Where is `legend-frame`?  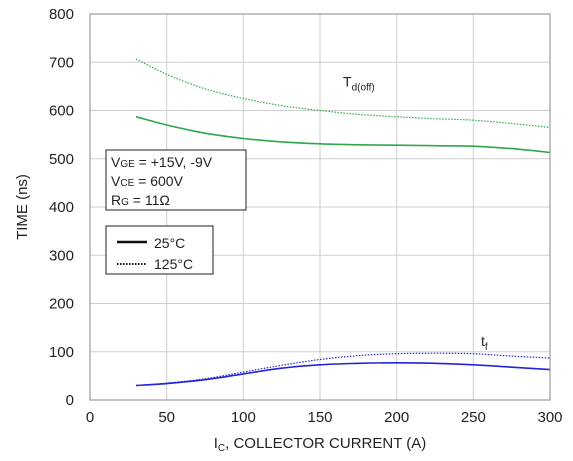 legend-frame is located at coordinates (159, 250).